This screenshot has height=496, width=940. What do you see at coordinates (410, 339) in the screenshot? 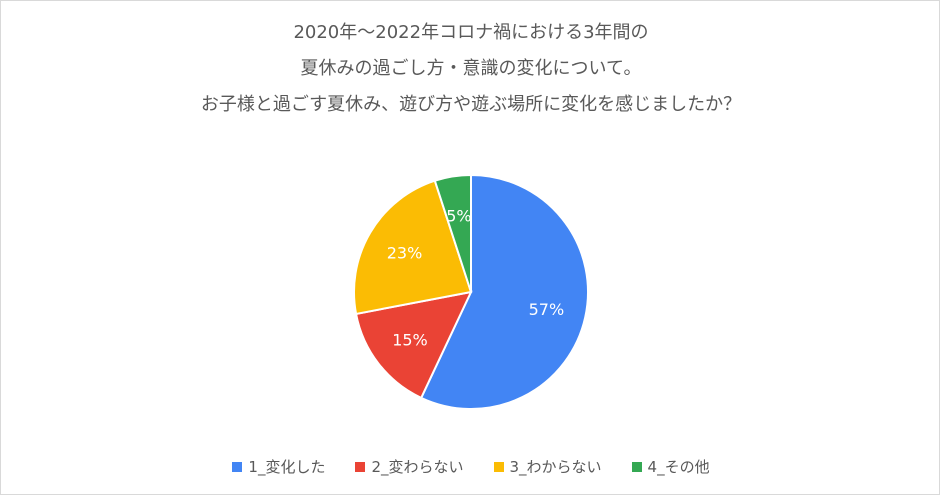
I see `slice-label-2: 15%` at bounding box center [410, 339].